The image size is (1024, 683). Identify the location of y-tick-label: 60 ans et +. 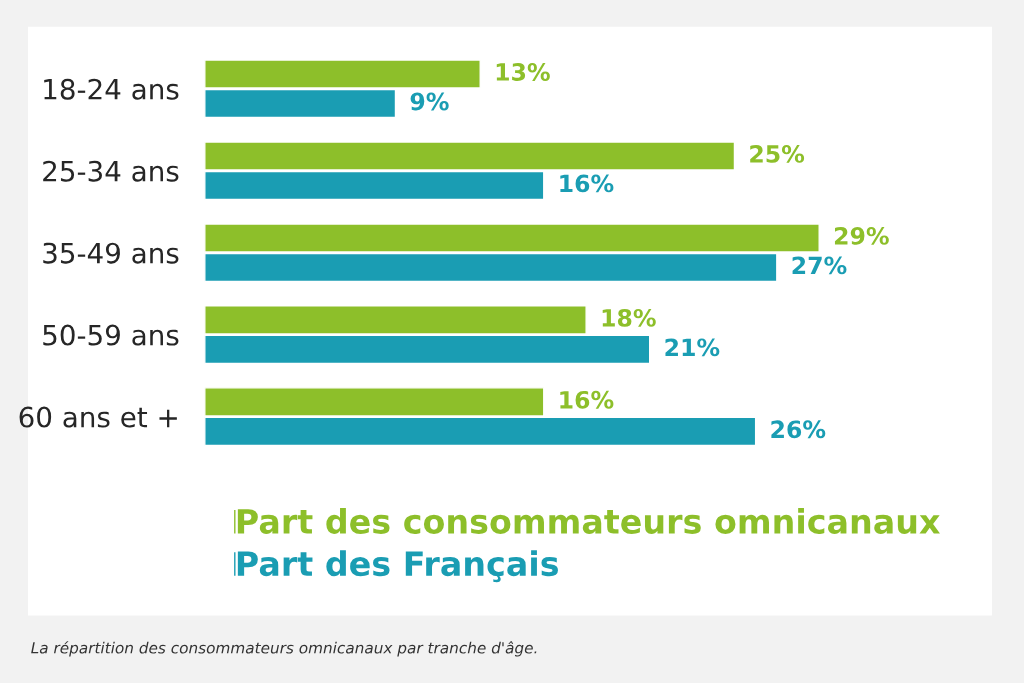
(98, 417).